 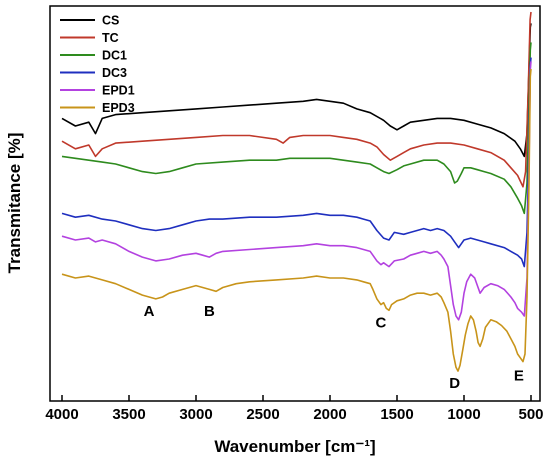 I want to click on x-tick-label: 500, so click(x=530, y=414).